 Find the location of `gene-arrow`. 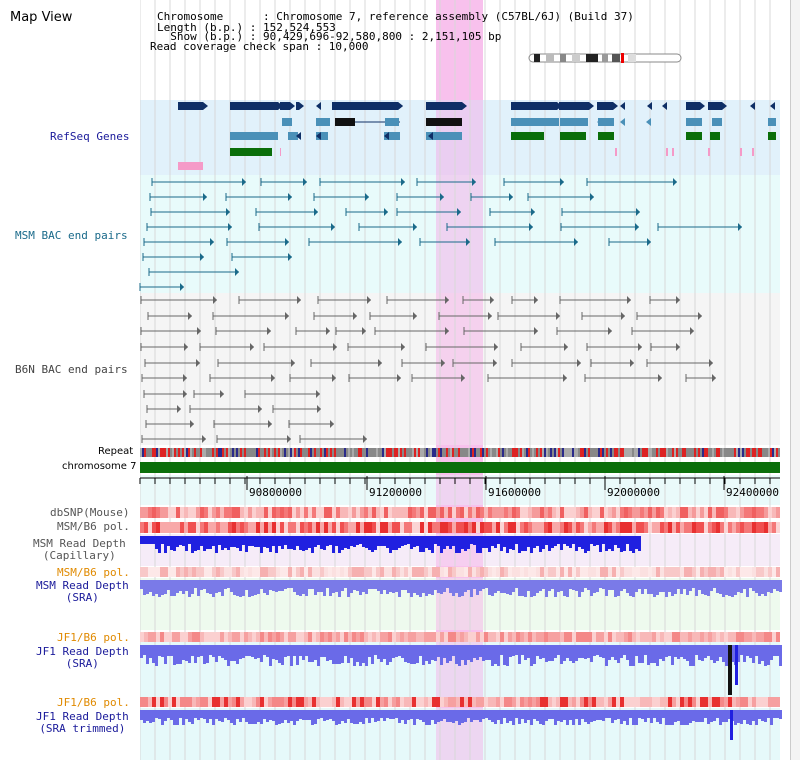

gene-arrow is located at coordinates (772, 106).